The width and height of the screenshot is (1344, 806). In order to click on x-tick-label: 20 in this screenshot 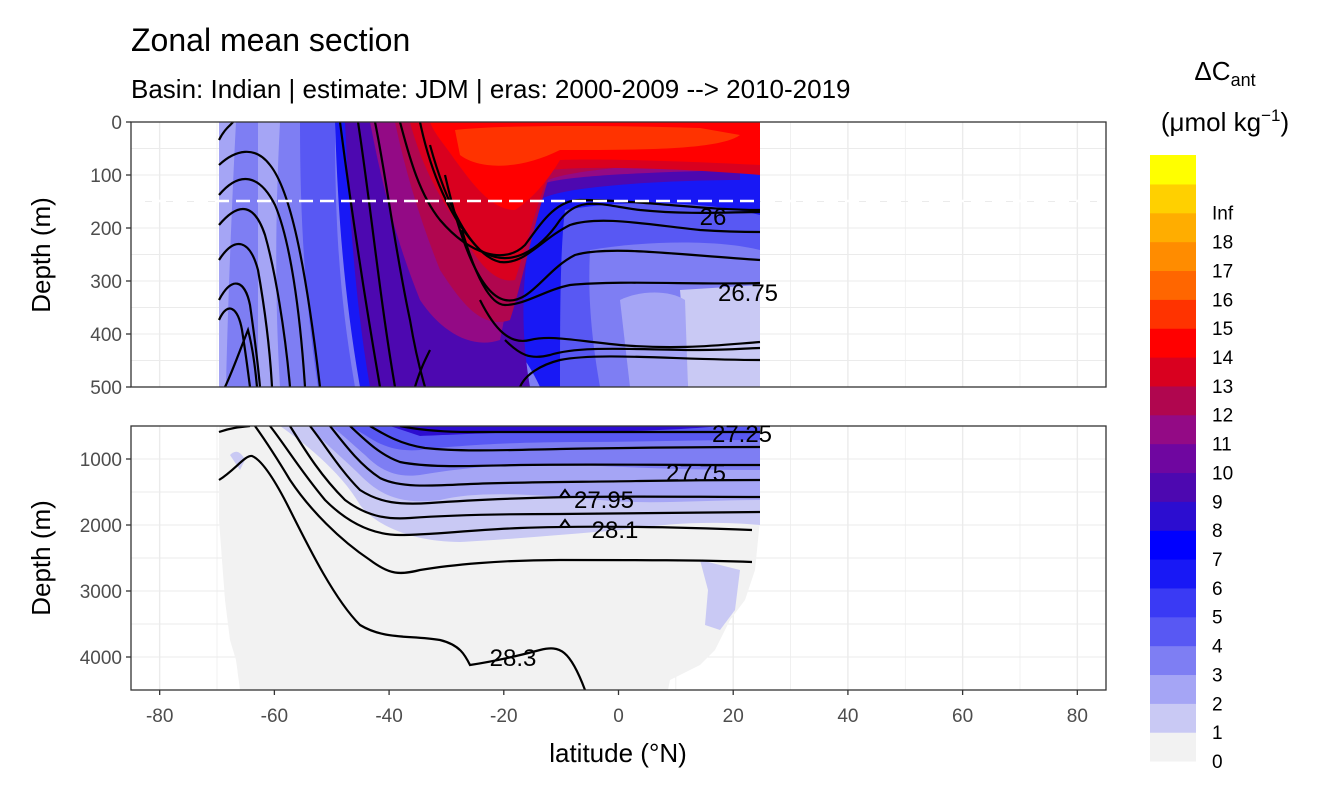, I will do `click(733, 716)`.